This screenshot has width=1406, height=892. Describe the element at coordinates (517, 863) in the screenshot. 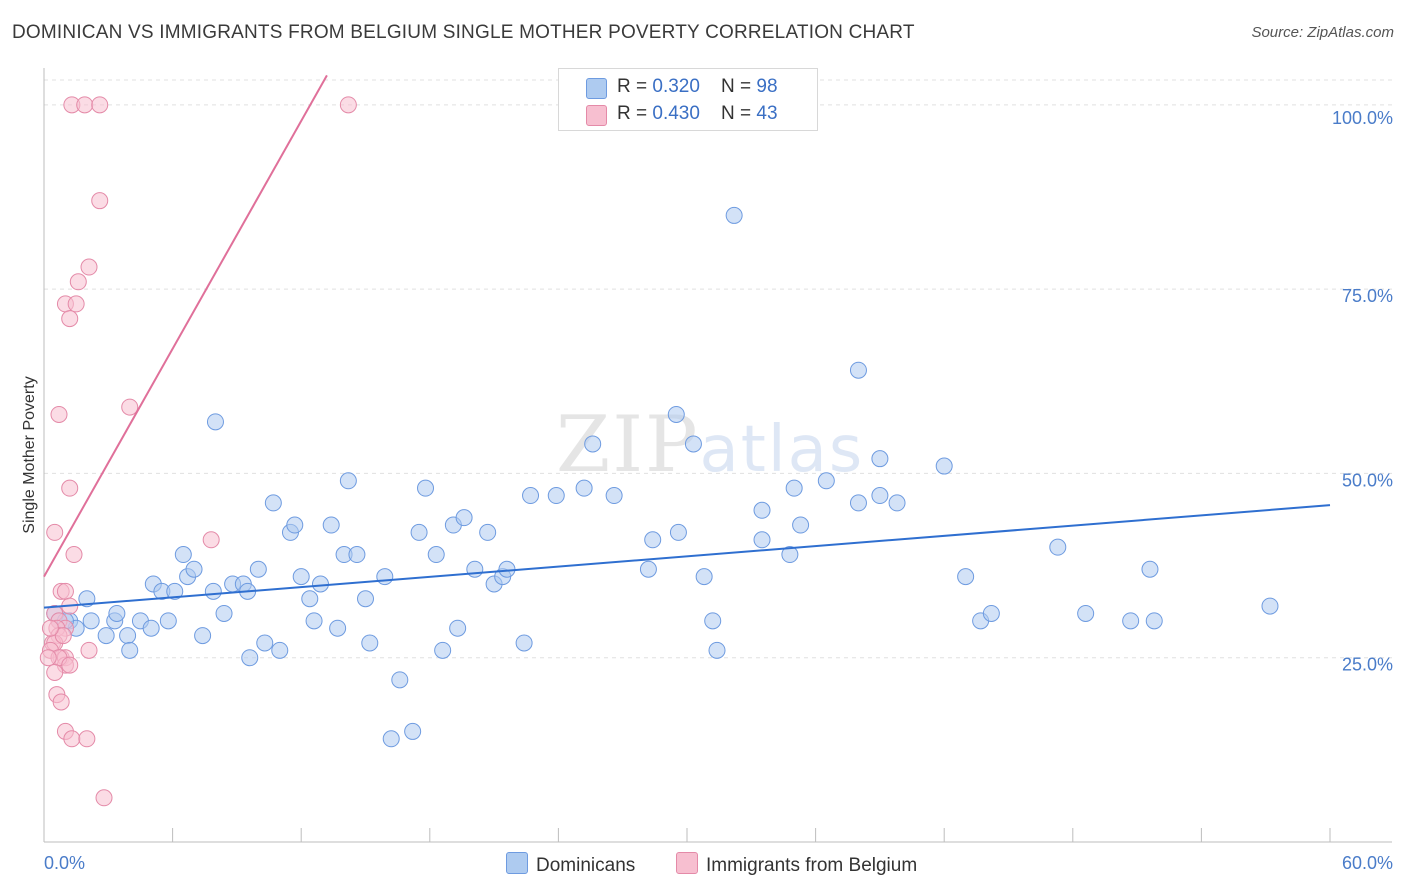

I see `bottom-legend-swatch-blue` at that location.